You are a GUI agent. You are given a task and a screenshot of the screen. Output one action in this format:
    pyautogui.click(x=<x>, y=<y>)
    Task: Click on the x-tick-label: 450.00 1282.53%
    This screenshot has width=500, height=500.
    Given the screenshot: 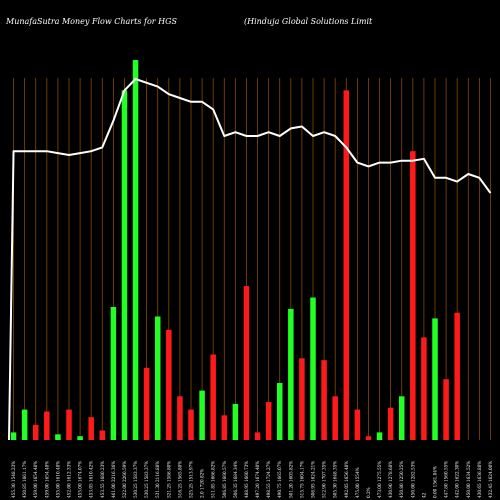 What is the action you would take?
    pyautogui.click(x=412, y=479)
    